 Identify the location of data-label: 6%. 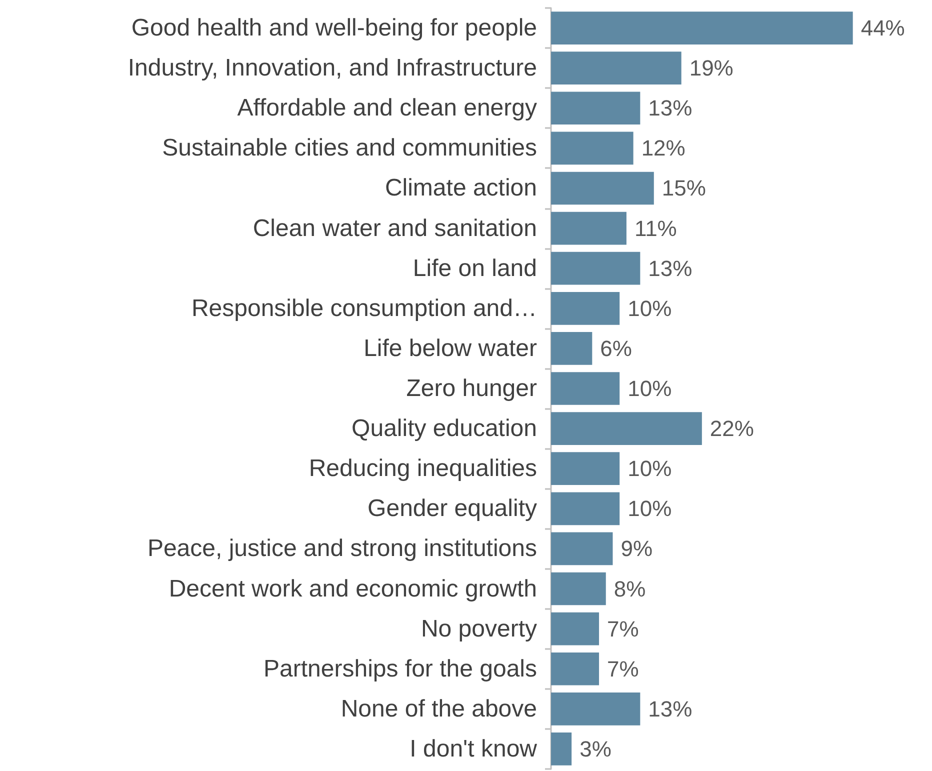
(616, 348).